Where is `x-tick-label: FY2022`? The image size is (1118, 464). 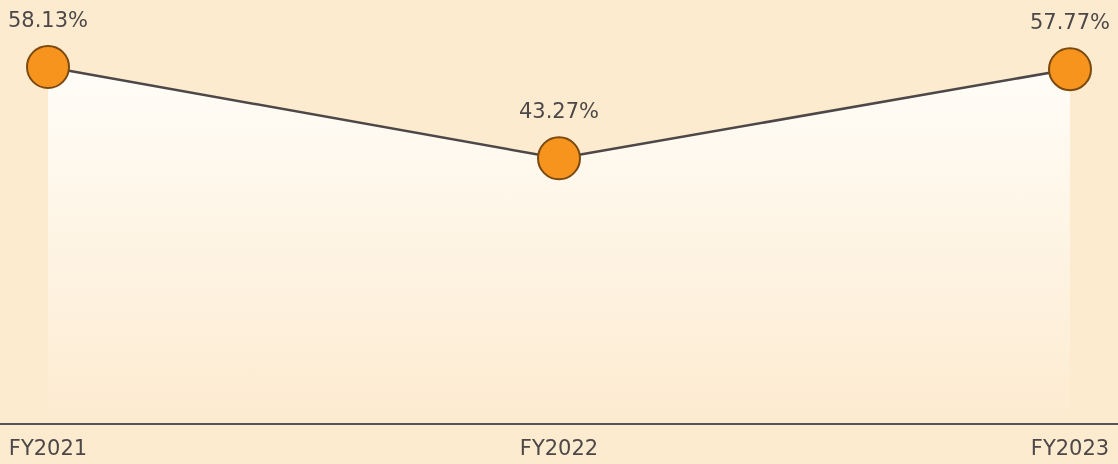
x-tick-label: FY2022 is located at coordinates (559, 447).